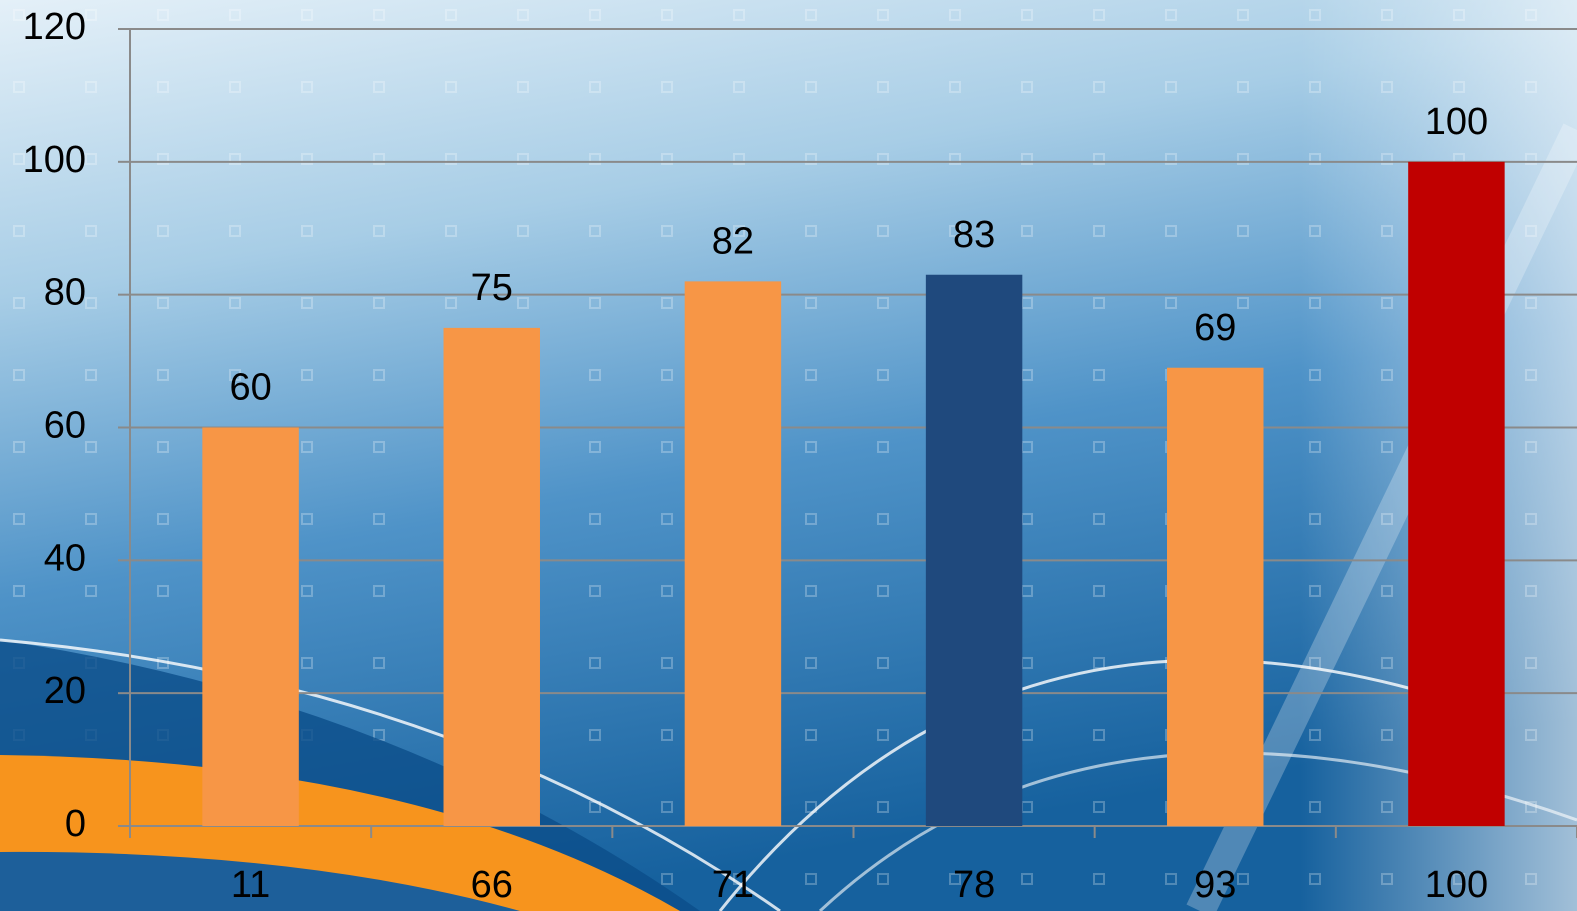  What do you see at coordinates (54, 27) in the screenshot?
I see `y-tick-label: 120` at bounding box center [54, 27].